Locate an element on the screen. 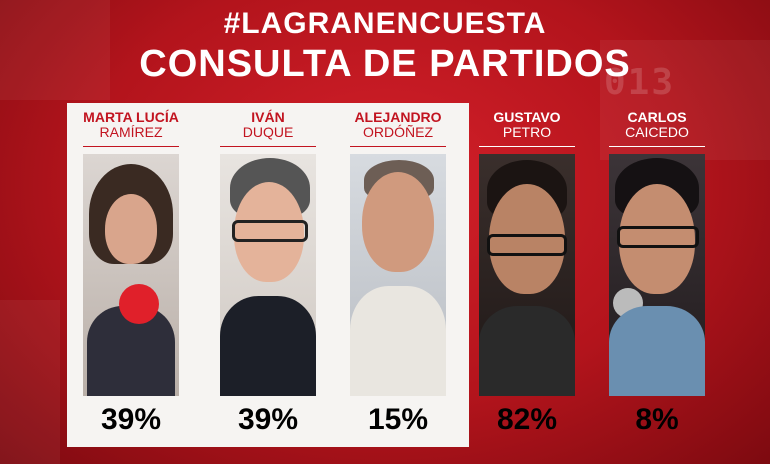 This screenshot has width=770, height=464. candidate-first-name: ALEJANDRO is located at coordinates (398, 117).